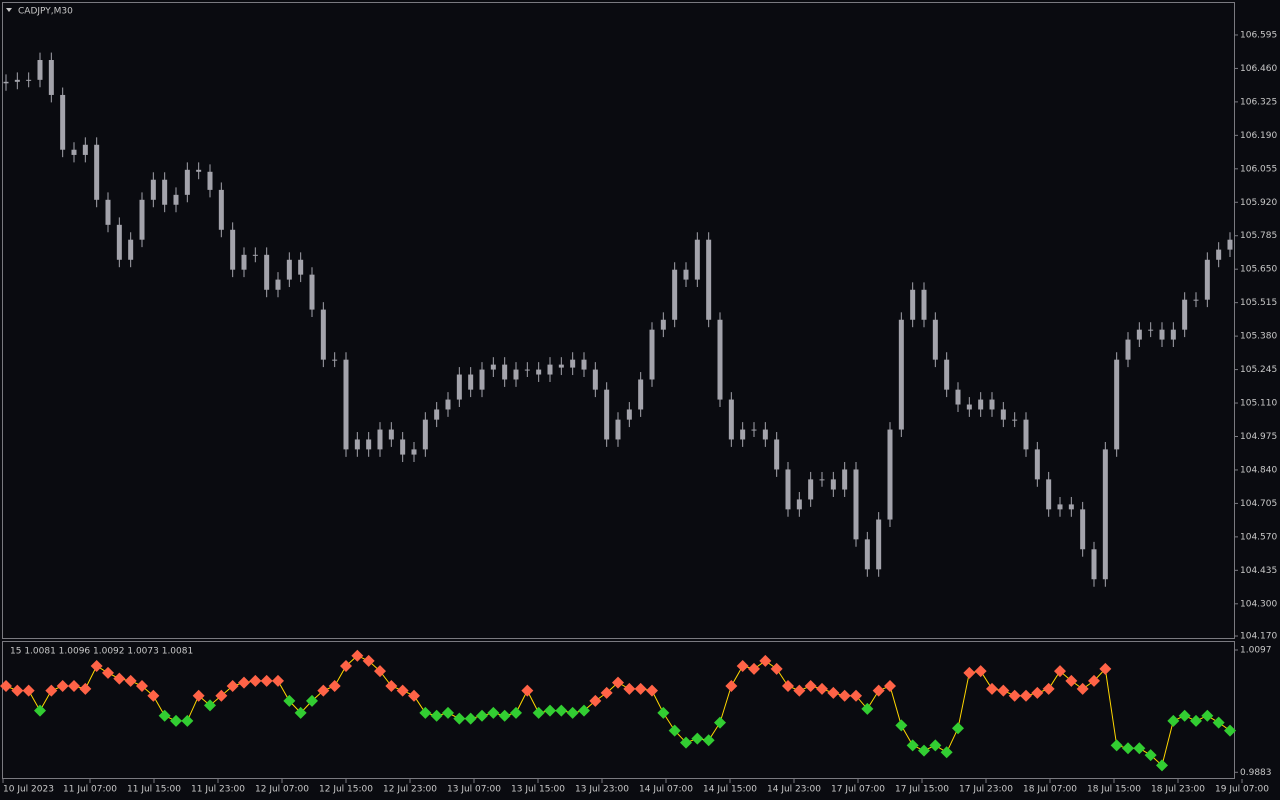 The height and width of the screenshot is (800, 1280). I want to click on y-tick-label: 104.840, so click(1258, 470).